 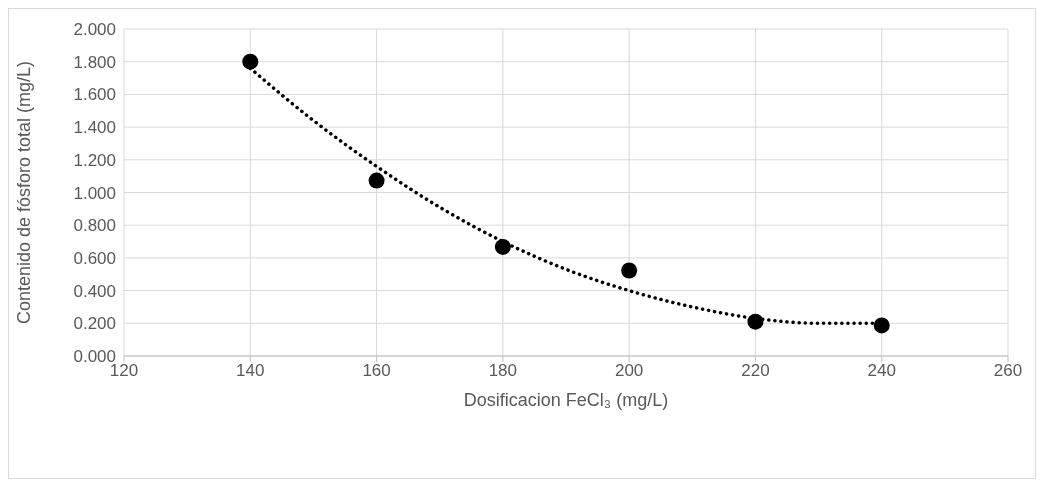 I want to click on y-tick-label: 0.400, so click(x=94, y=291).